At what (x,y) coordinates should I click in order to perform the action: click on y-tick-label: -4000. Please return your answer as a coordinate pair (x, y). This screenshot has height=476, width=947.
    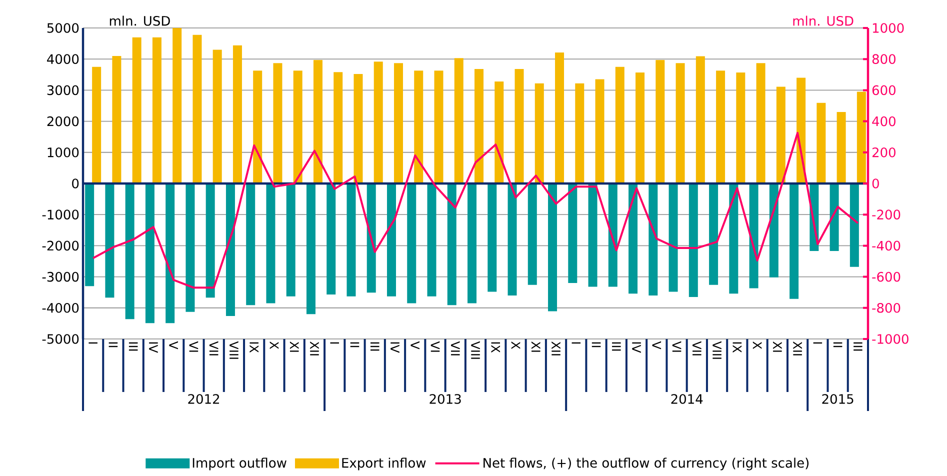
    Looking at the image, I should click on (60, 307).